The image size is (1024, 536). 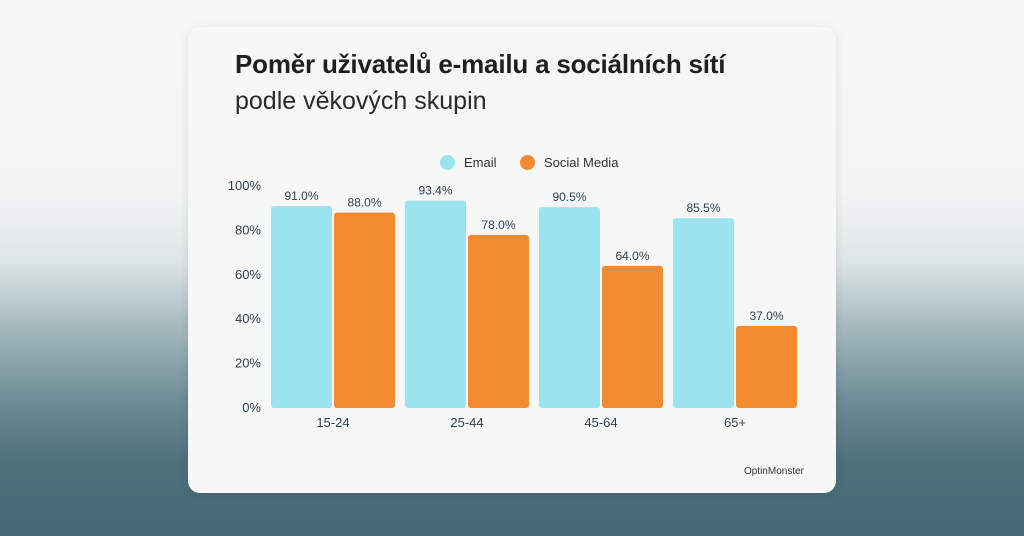 I want to click on data-label: 90.5%, so click(x=569, y=197).